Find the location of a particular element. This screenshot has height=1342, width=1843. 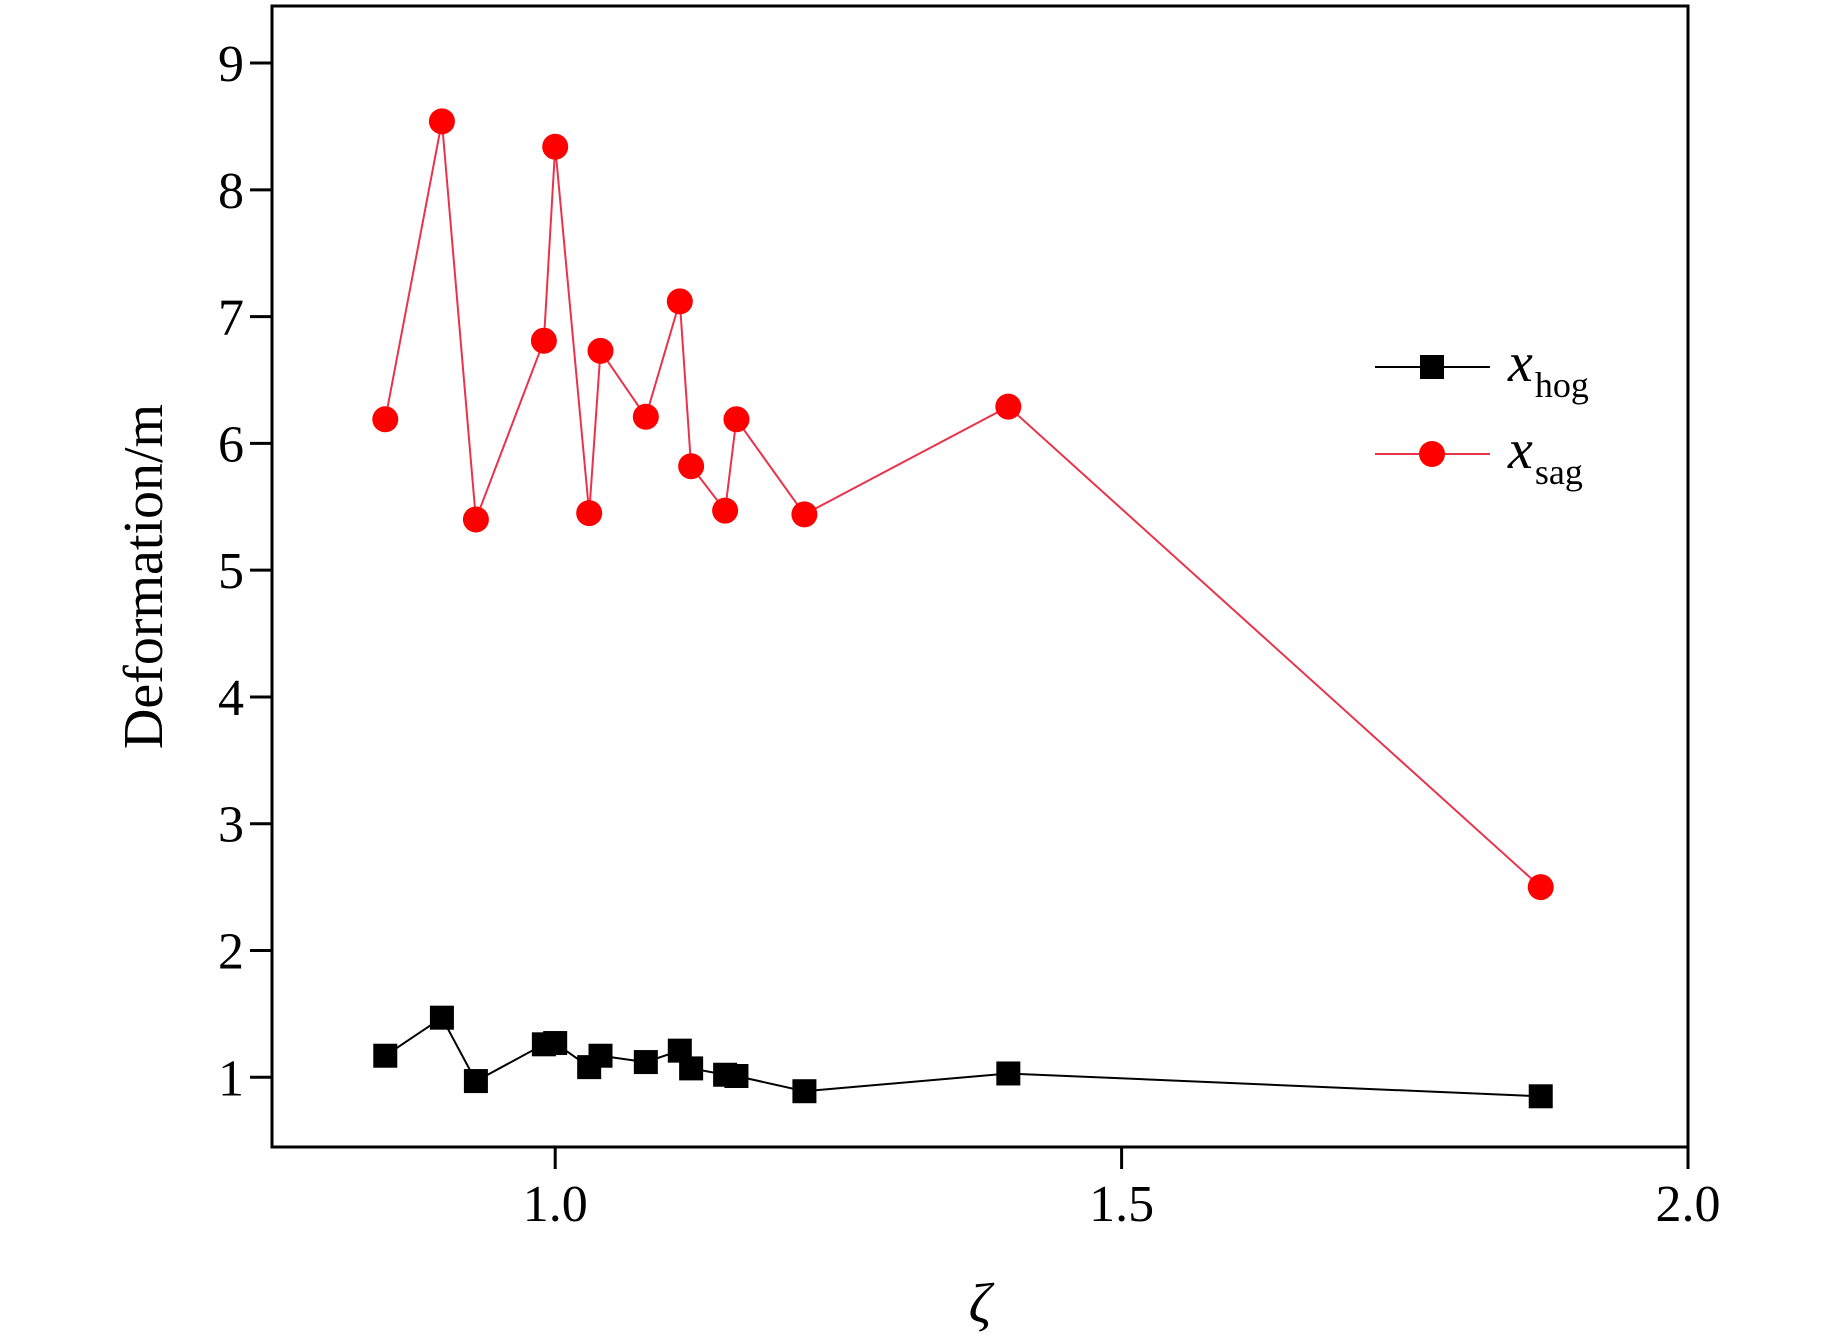

x-tick-label: 1.0 is located at coordinates (555, 1204).